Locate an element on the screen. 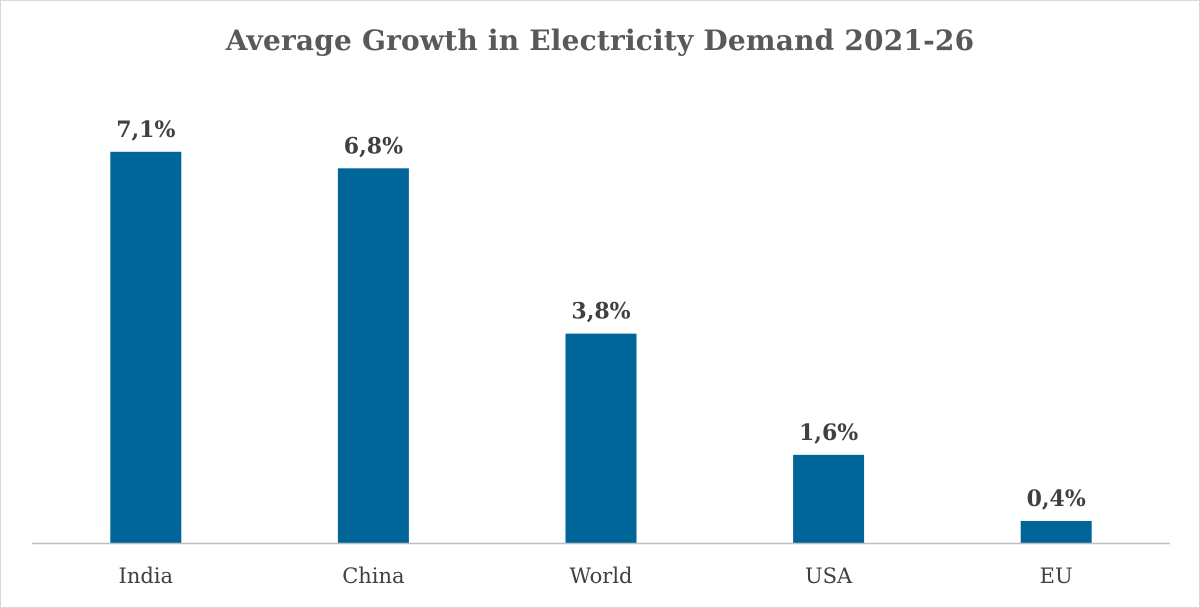 Image resolution: width=1200 pixels, height=608 pixels. data-label-world: 3,8% is located at coordinates (600, 312).